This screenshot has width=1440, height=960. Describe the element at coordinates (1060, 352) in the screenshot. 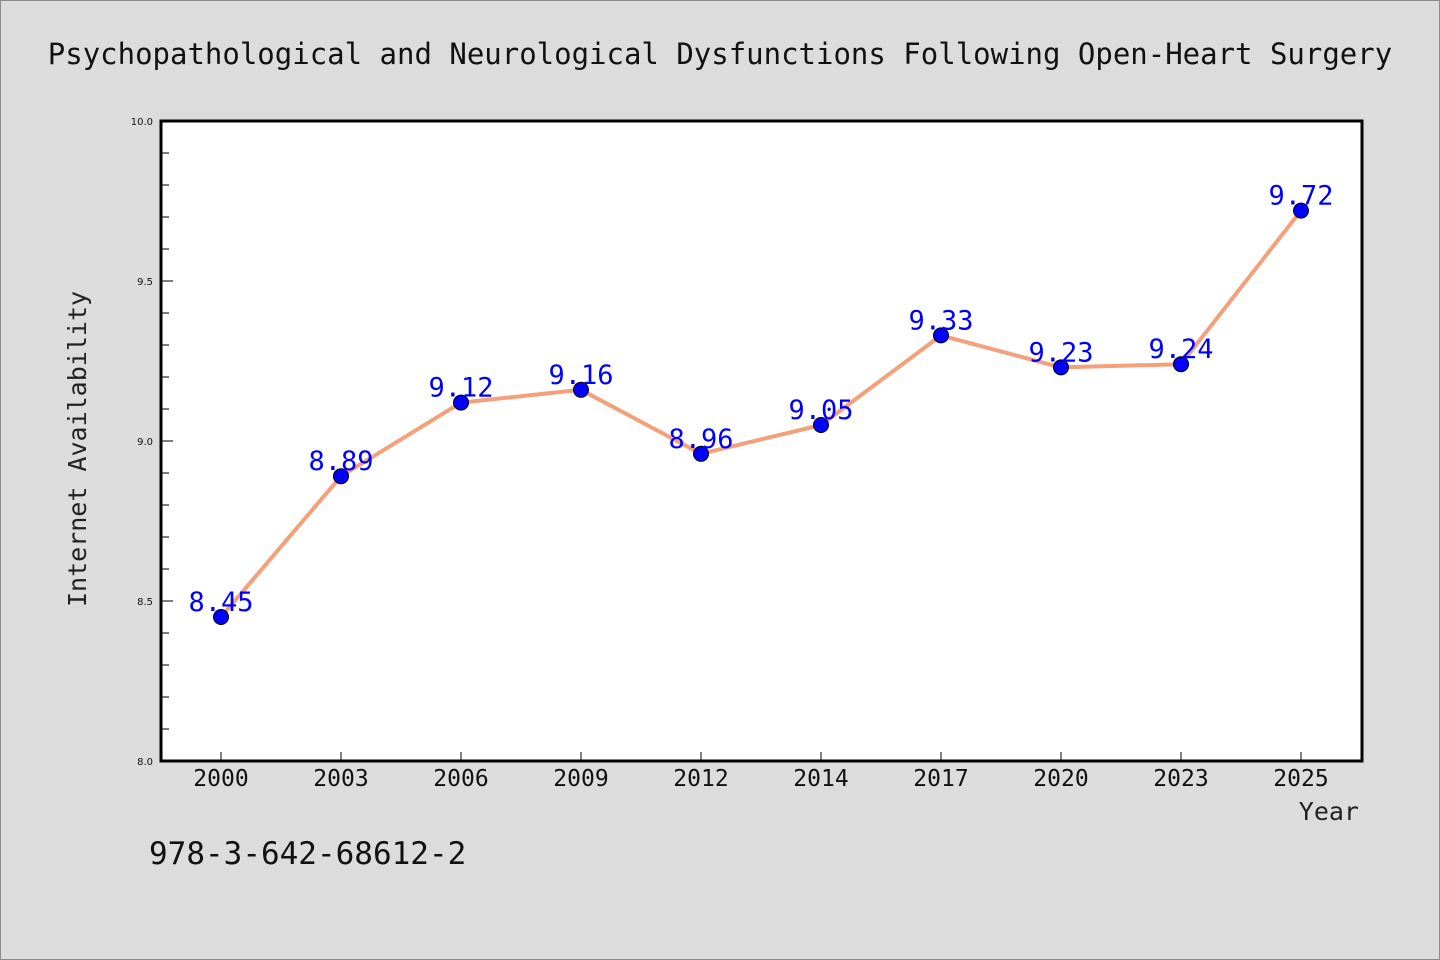

I see `data-label: 9.23` at that location.